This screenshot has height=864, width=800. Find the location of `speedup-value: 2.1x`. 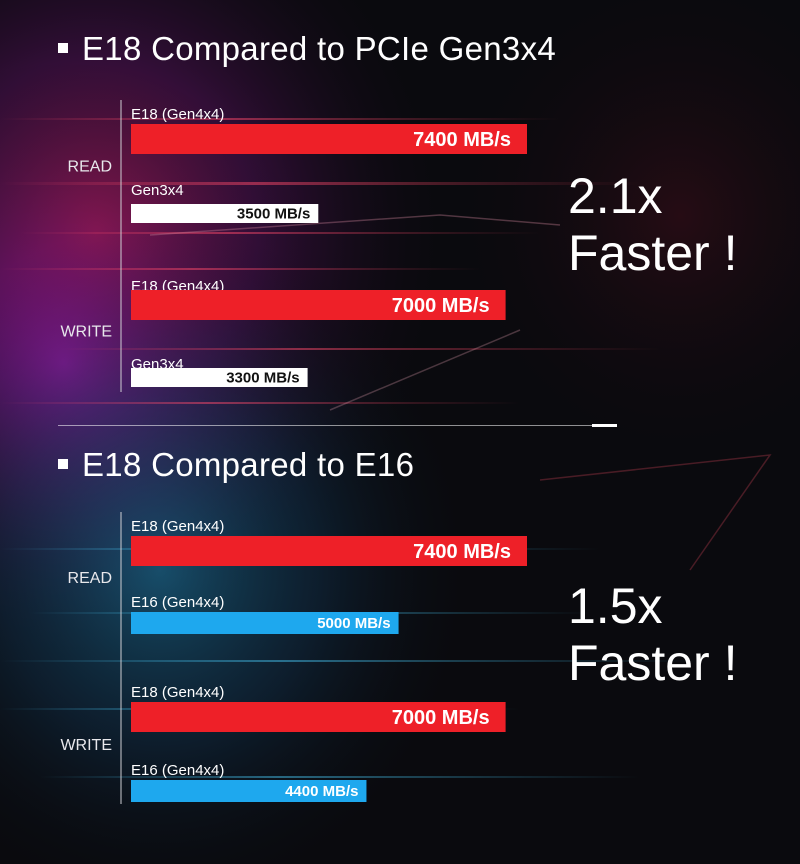

speedup-value: 2.1x is located at coordinates (615, 196).